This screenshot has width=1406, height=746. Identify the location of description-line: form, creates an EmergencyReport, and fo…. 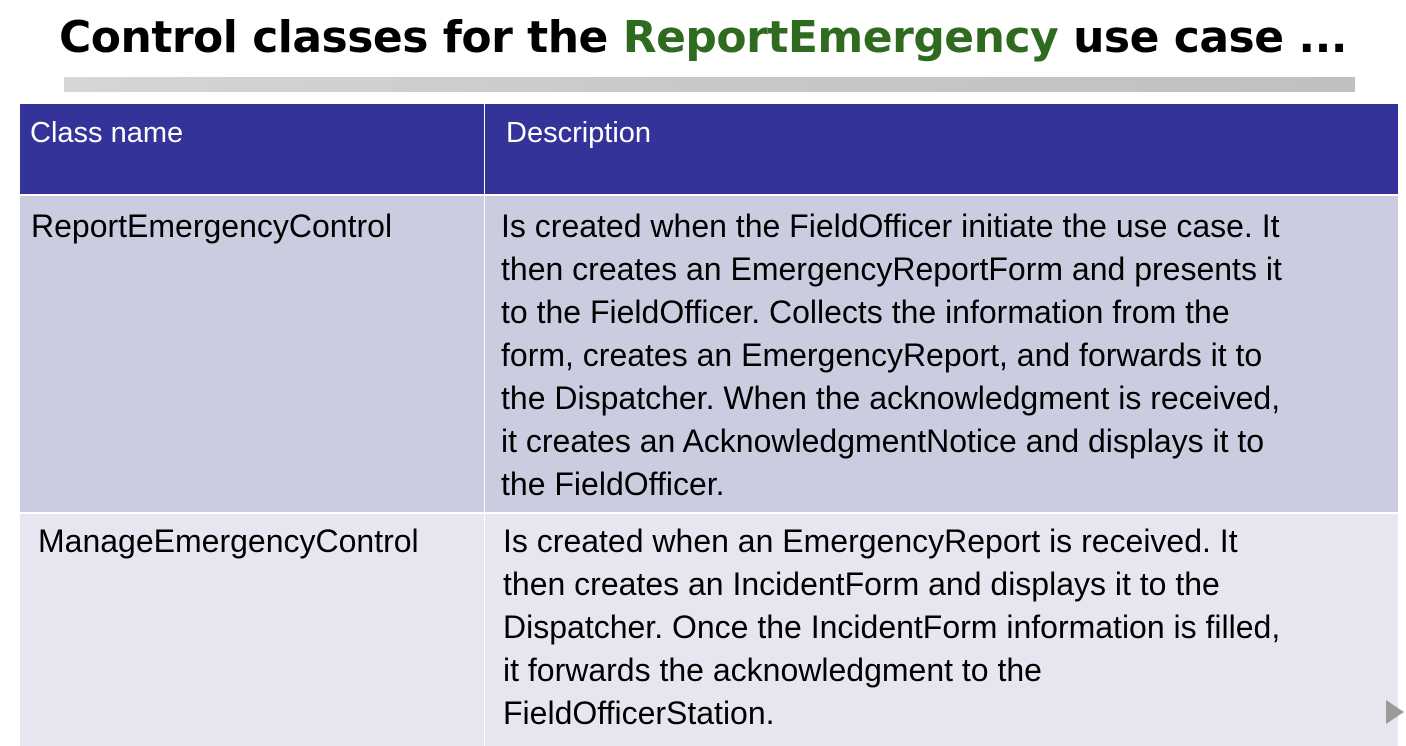
(882, 355).